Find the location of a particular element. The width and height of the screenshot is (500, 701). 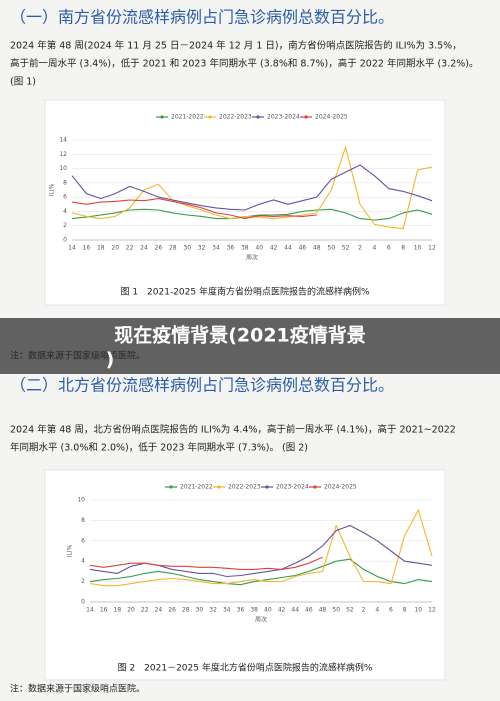

section-heading: （二）北方省份流感样病例占门急诊病例总数百分比。 is located at coordinates (202, 385).